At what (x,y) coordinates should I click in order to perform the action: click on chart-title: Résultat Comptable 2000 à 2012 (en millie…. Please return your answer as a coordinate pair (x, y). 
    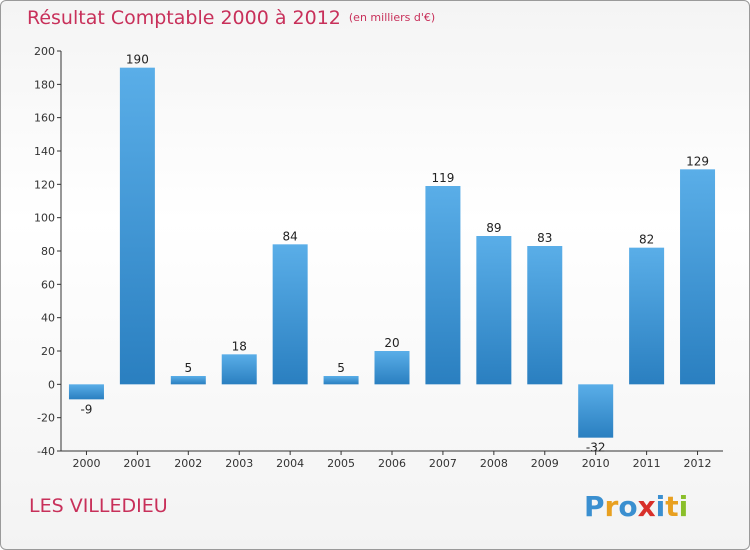
    Looking at the image, I should click on (231, 18).